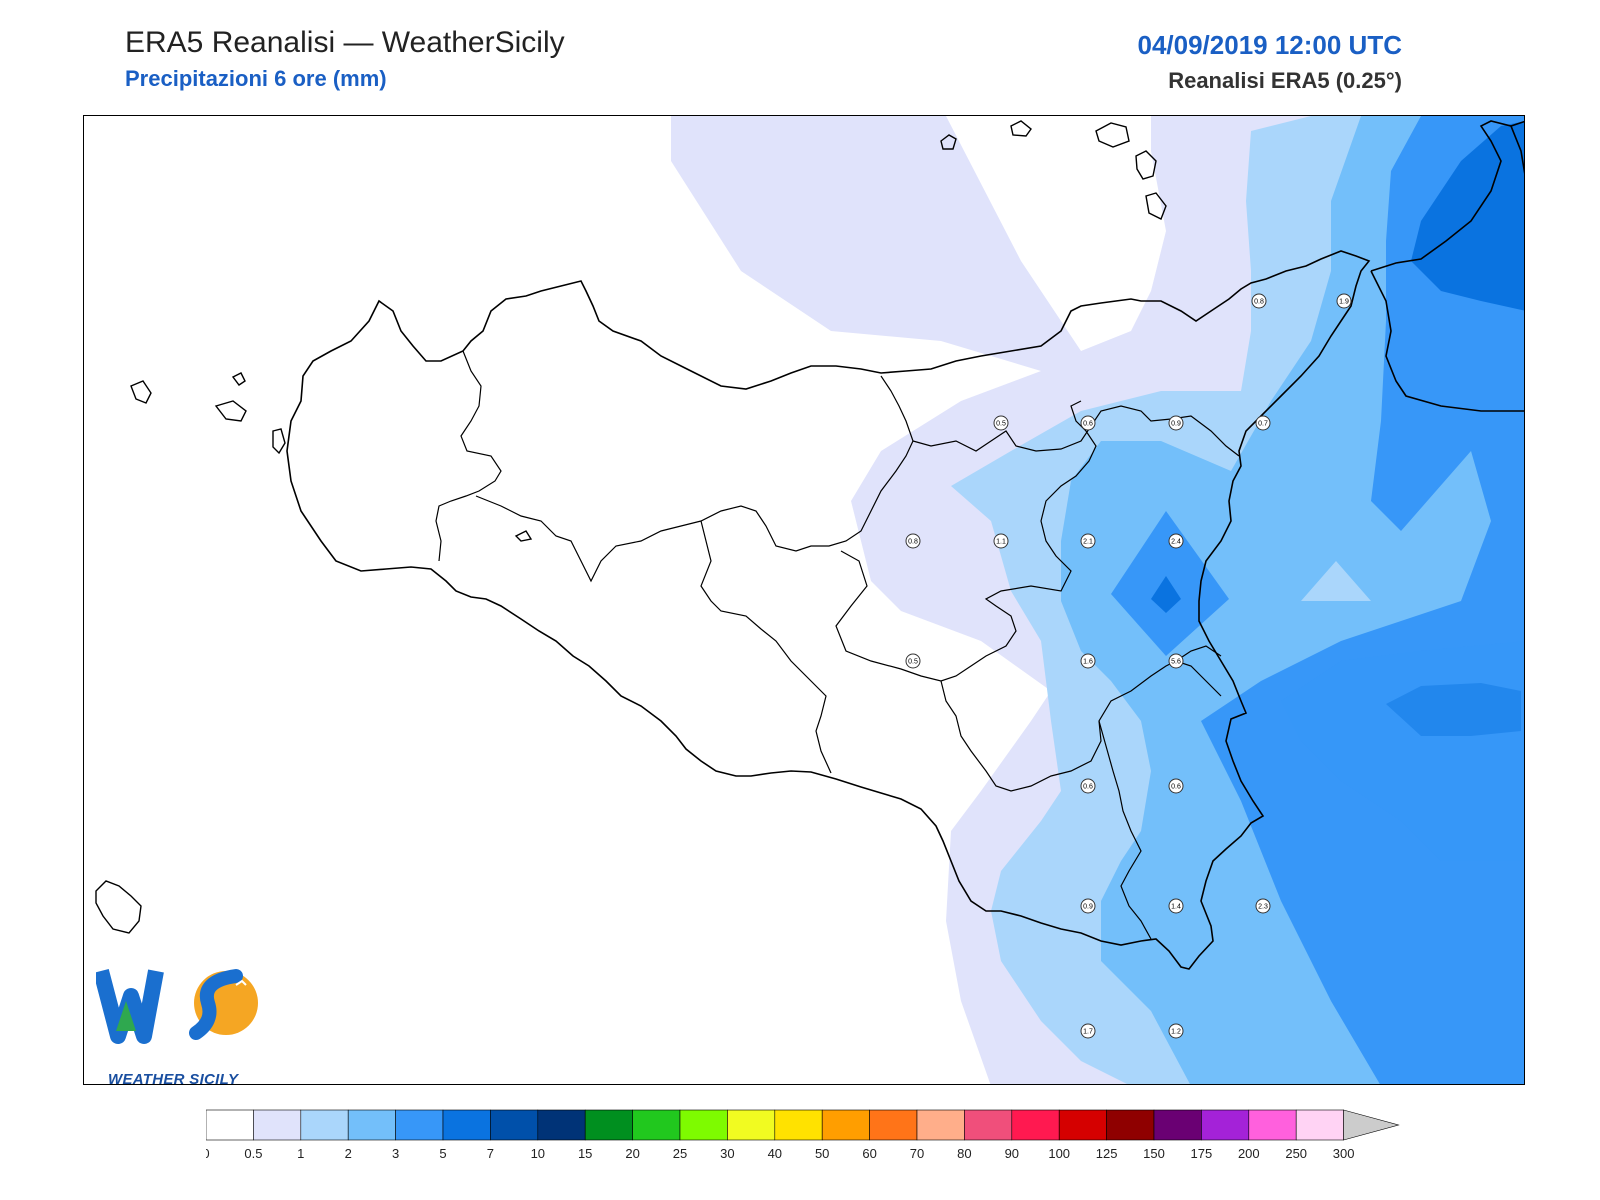 This screenshot has height=1200, width=1600. I want to click on station-value: 2.4, so click(1176, 542).